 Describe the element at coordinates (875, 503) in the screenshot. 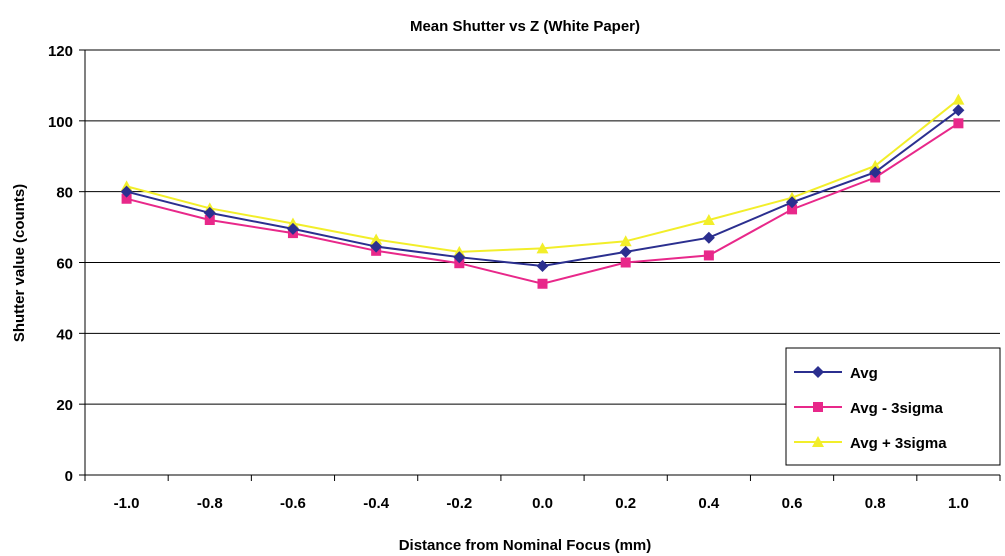

I see `x-tick-label-9: 0.8` at that location.